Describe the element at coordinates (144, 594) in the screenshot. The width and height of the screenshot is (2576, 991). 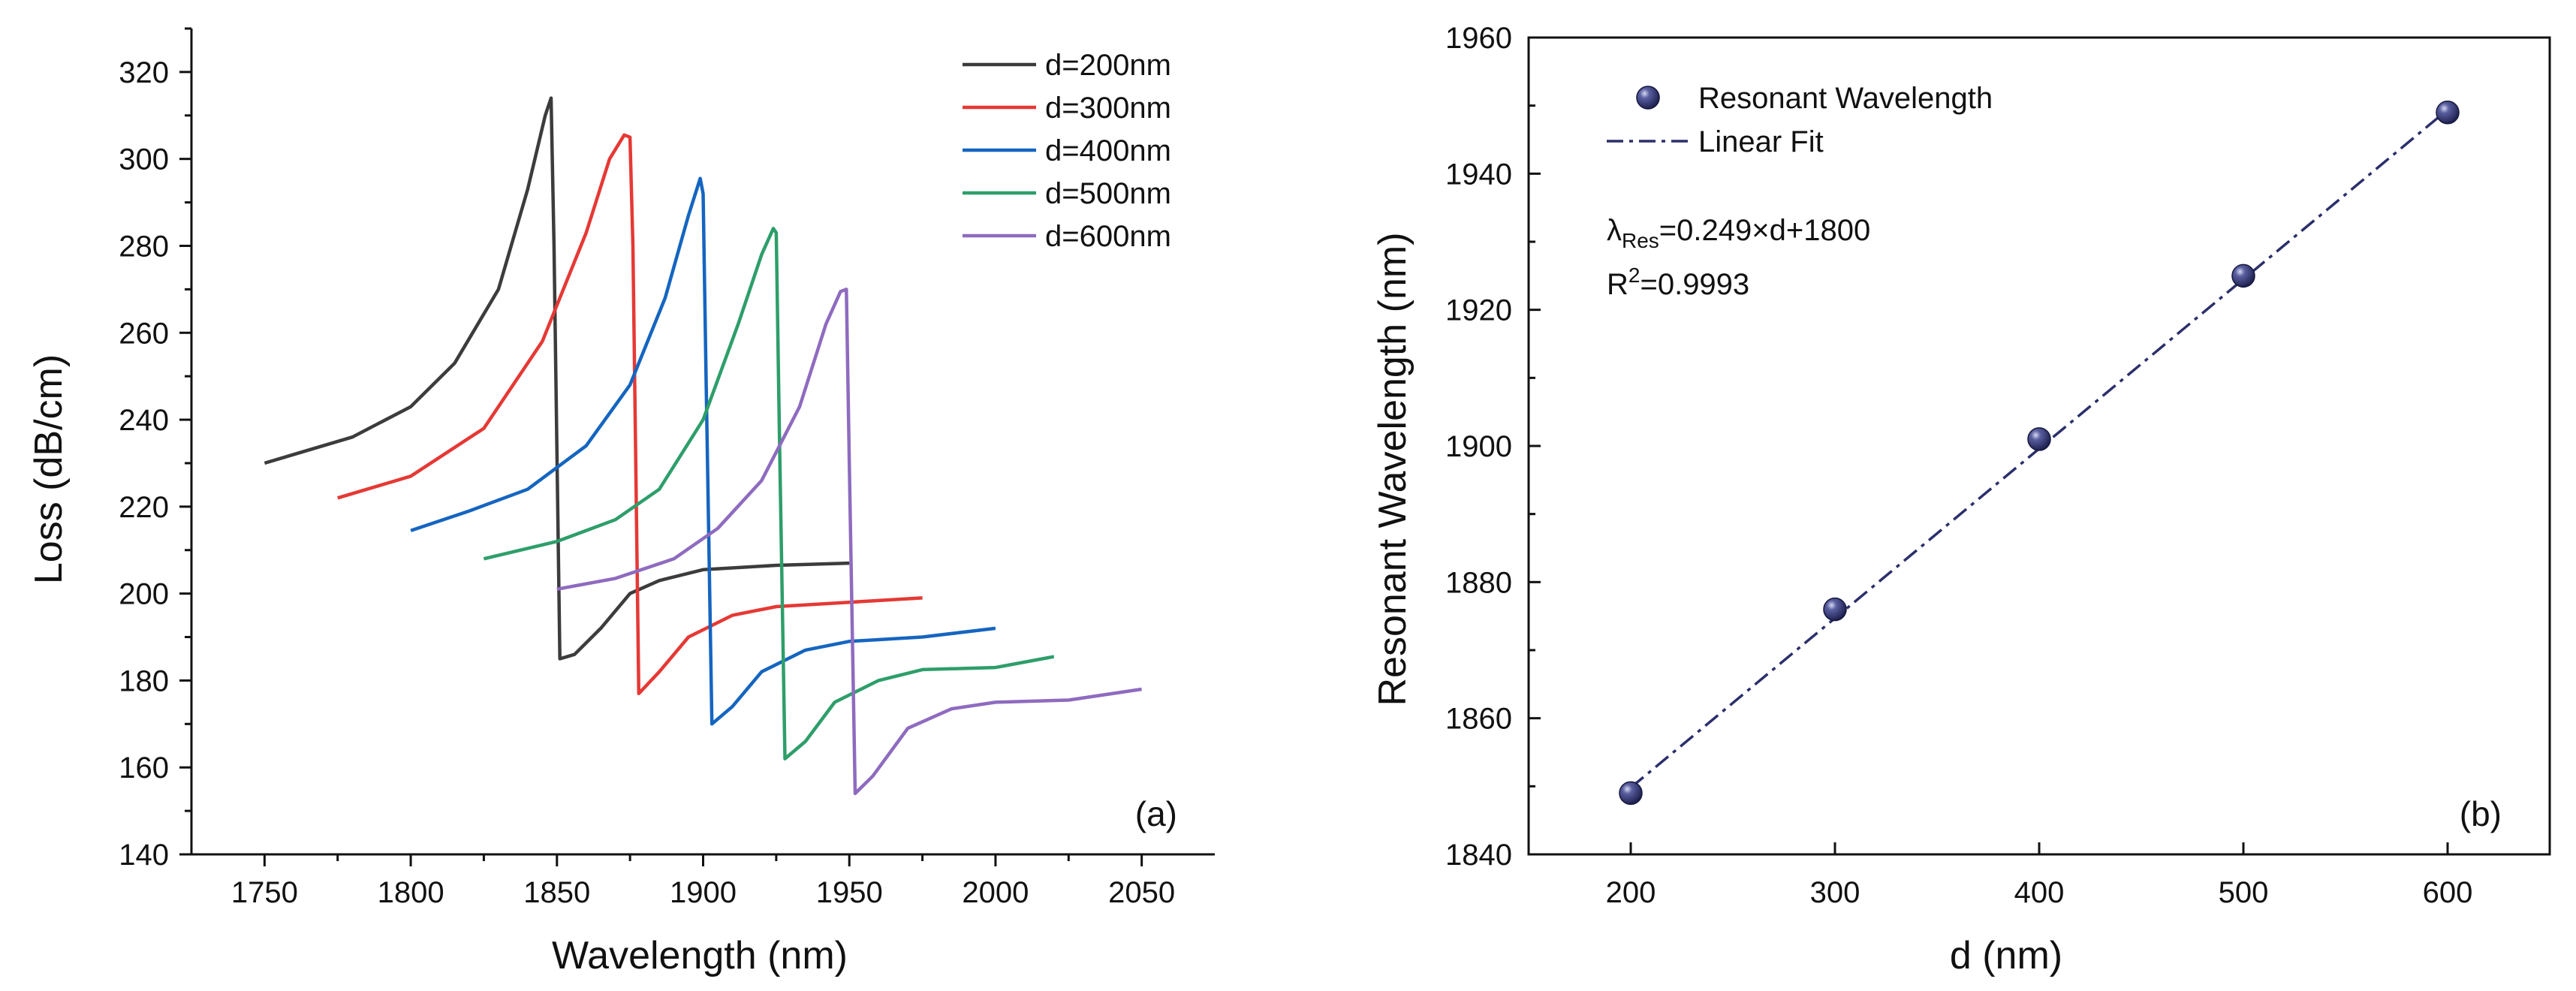
I see `panel-a-y-tick-label: 200` at that location.